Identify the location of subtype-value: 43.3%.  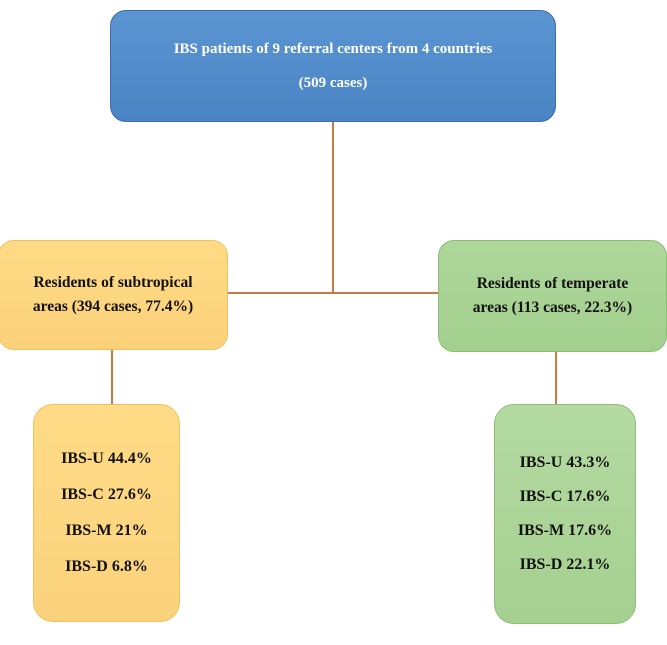
(588, 462).